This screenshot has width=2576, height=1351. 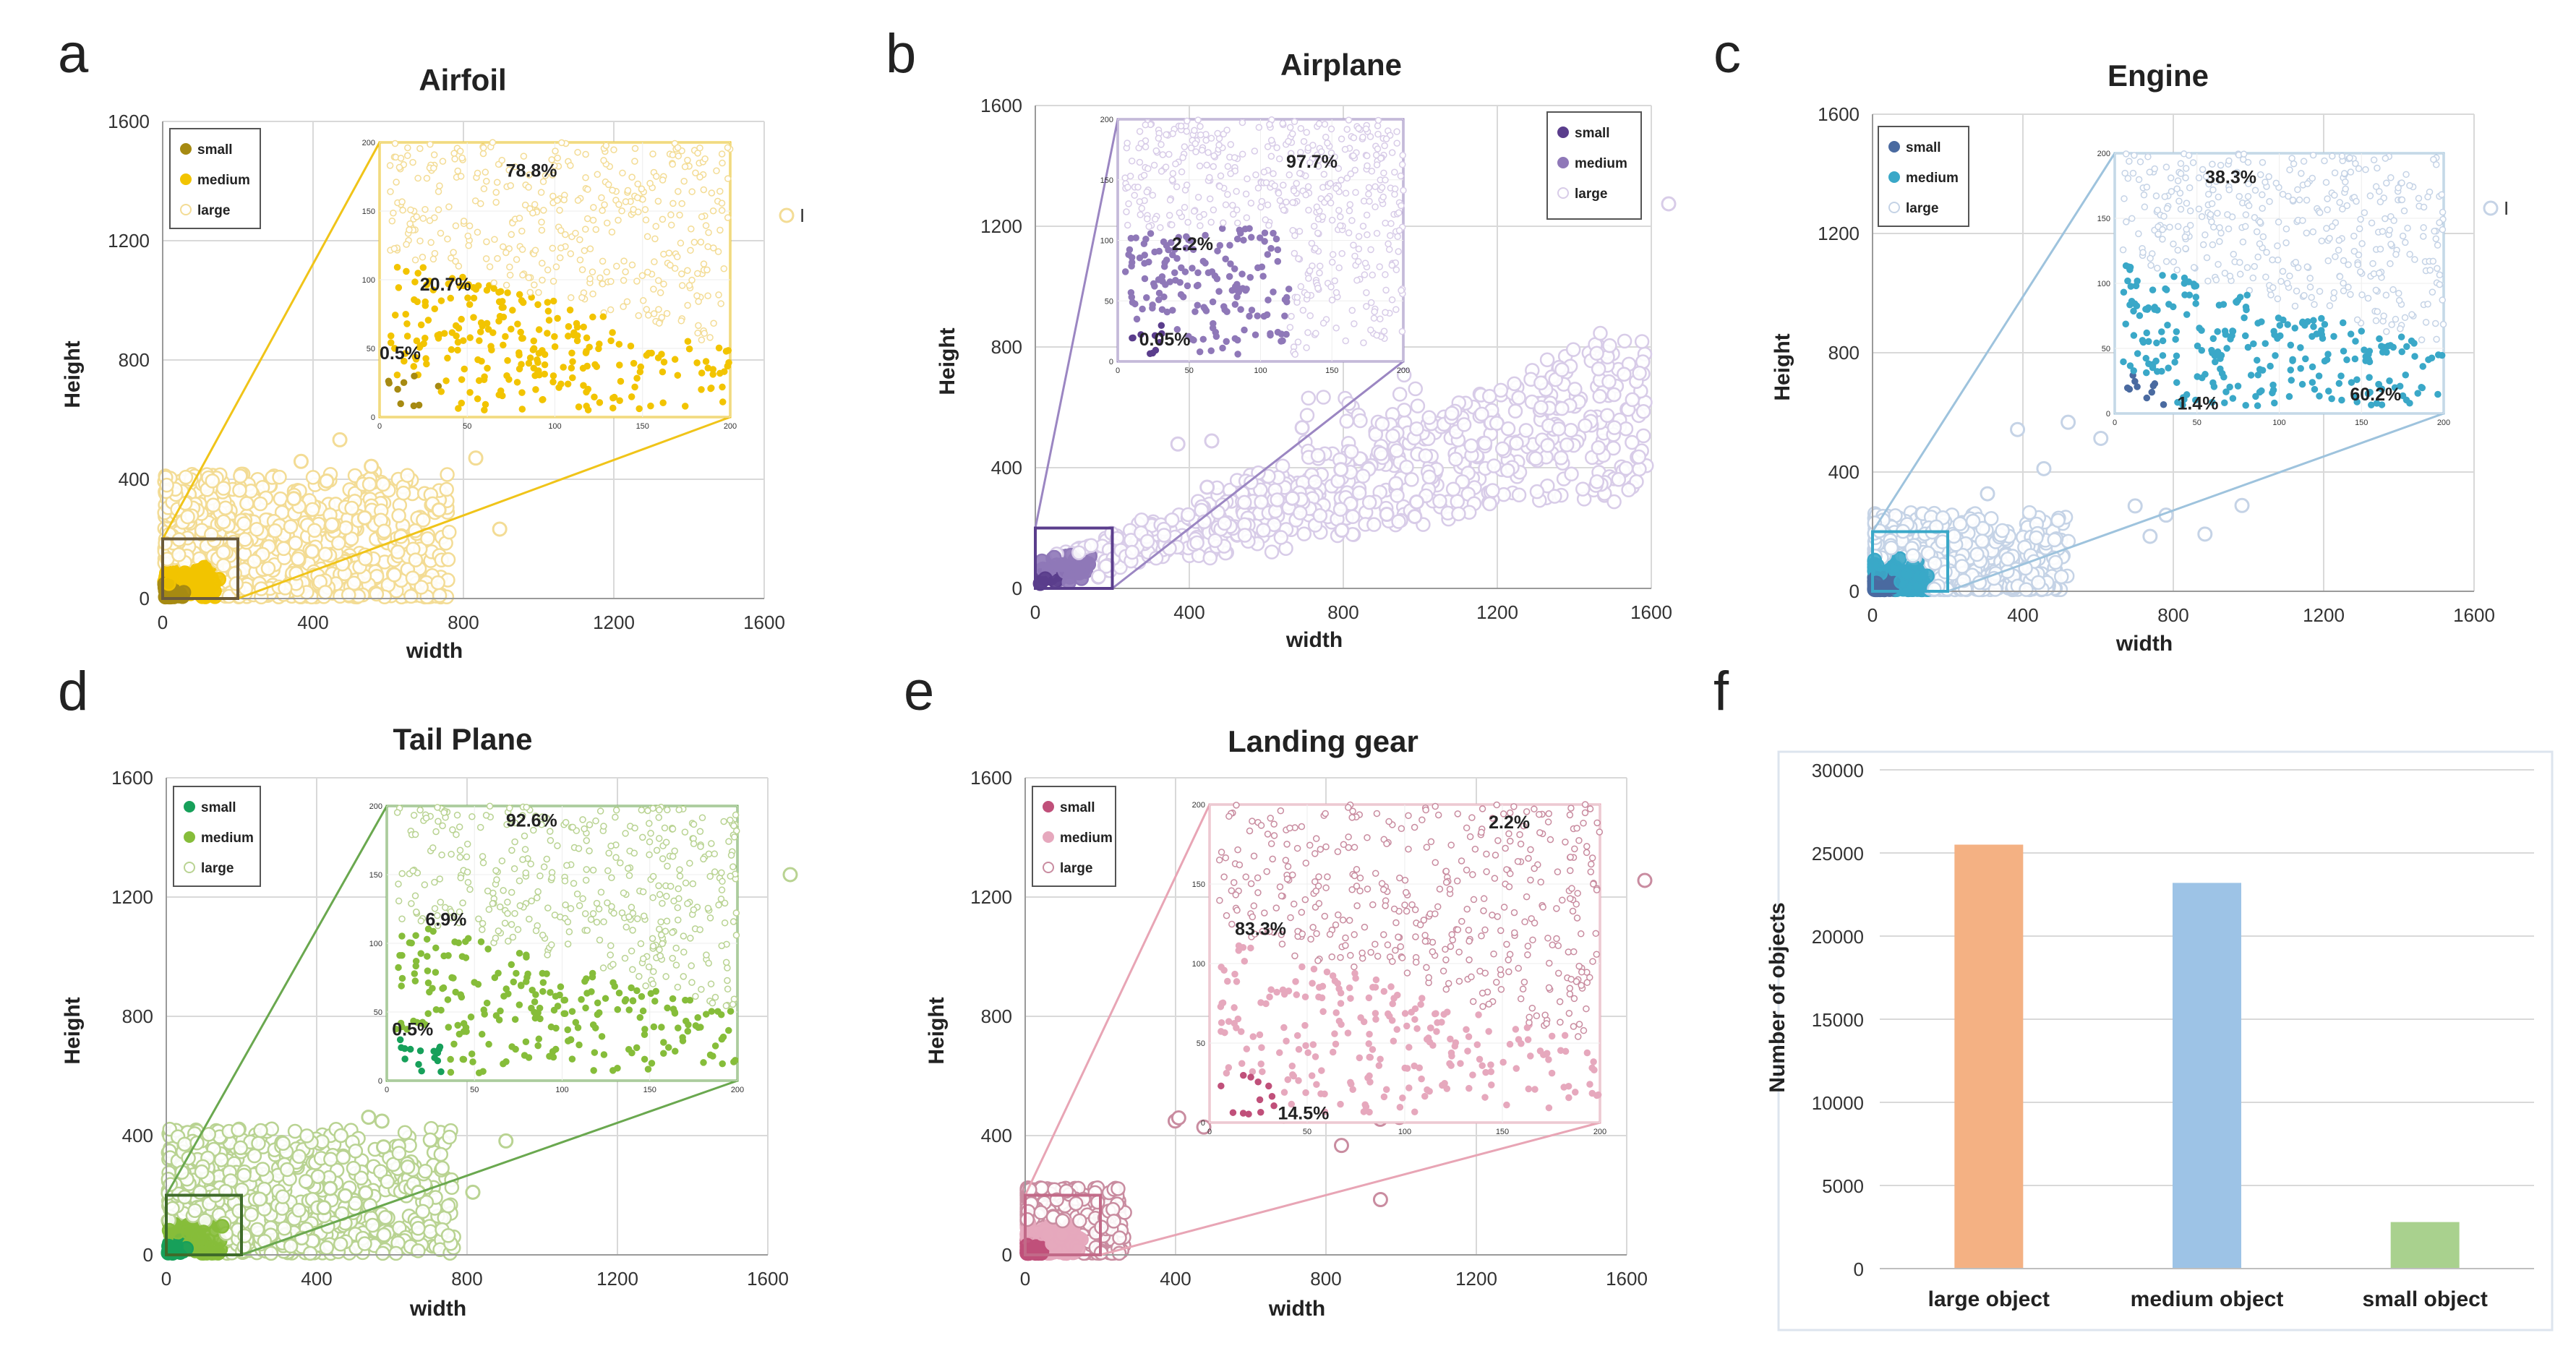 What do you see at coordinates (1189, 612) in the screenshot?
I see `x-tick-label: 400` at bounding box center [1189, 612].